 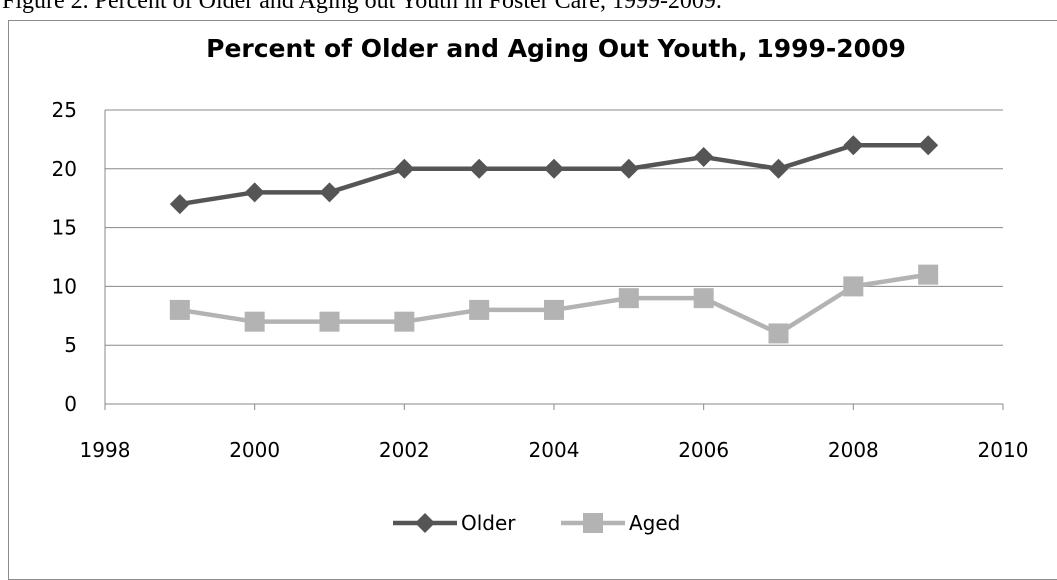 I want to click on legend-label-aged: Aged, so click(x=654, y=523).